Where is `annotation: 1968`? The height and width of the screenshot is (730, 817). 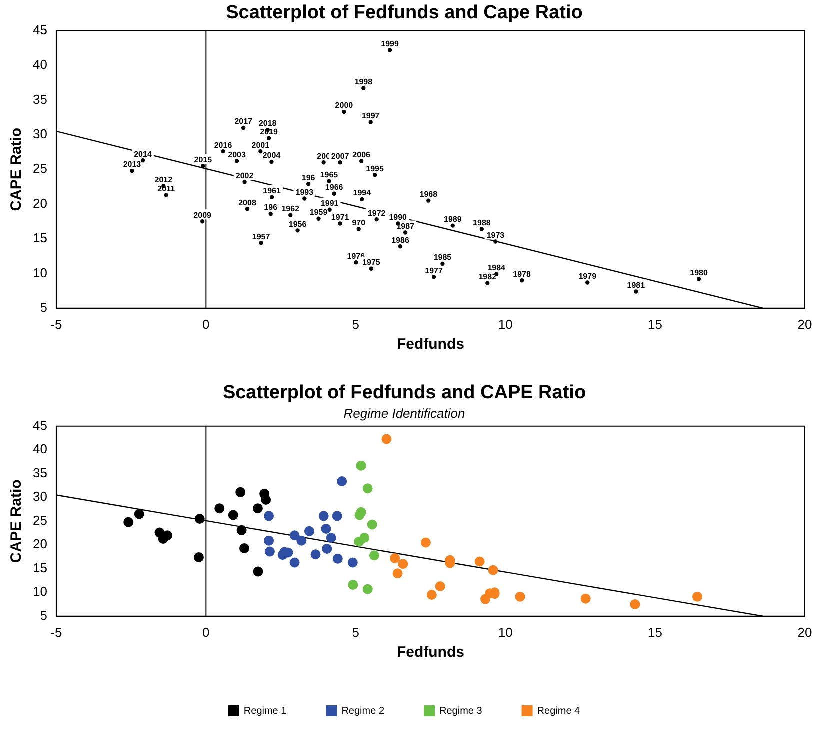
annotation: 1968 is located at coordinates (429, 195).